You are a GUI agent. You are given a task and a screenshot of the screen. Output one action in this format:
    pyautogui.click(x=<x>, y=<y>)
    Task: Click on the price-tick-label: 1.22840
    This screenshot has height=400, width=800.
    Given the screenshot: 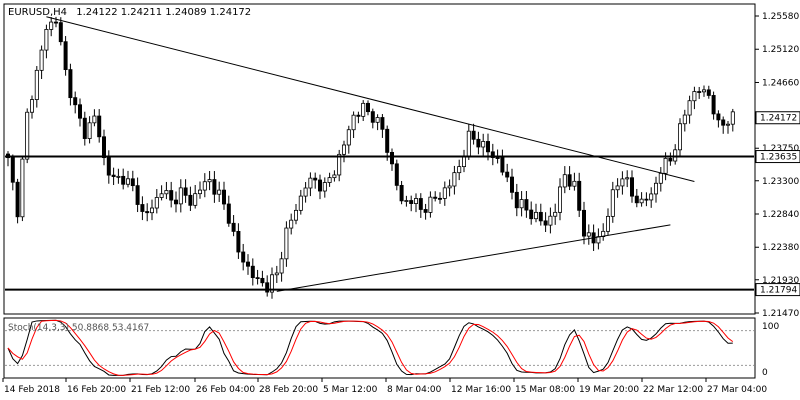 What is the action you would take?
    pyautogui.click(x=780, y=215)
    